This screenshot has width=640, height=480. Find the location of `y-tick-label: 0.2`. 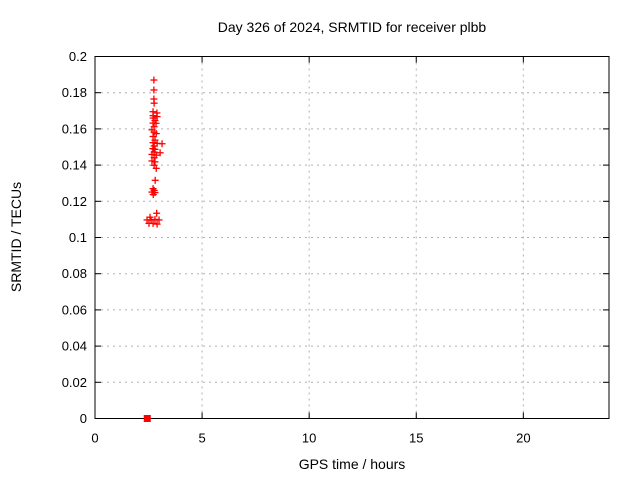

y-tick-label: 0.2 is located at coordinates (78, 56).